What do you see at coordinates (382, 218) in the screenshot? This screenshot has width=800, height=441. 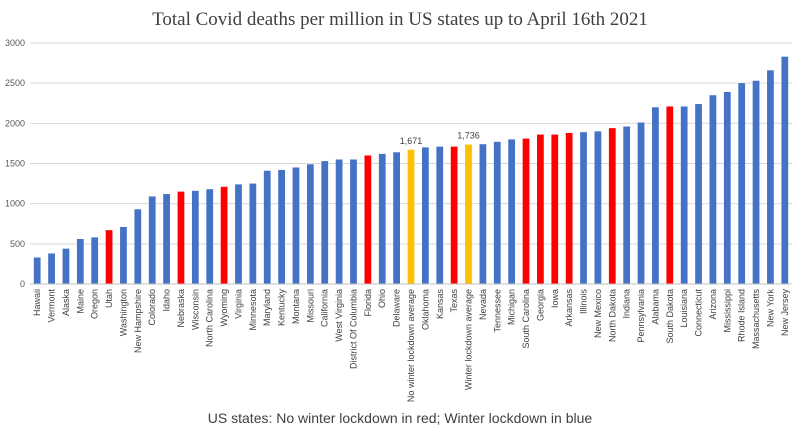 I see `bar-ohio` at bounding box center [382, 218].